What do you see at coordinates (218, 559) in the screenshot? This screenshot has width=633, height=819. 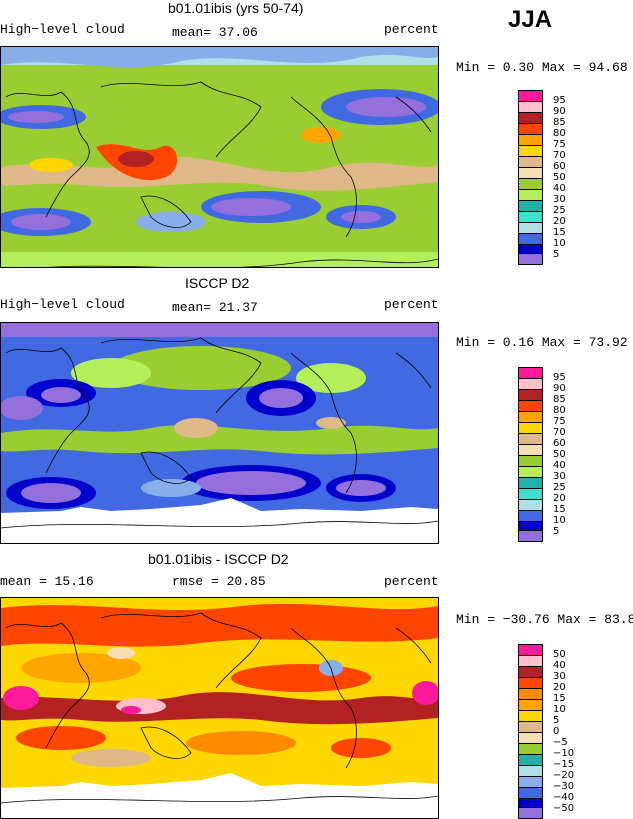 I see `panel-title: b01.01ibis - ISCCP D2` at bounding box center [218, 559].